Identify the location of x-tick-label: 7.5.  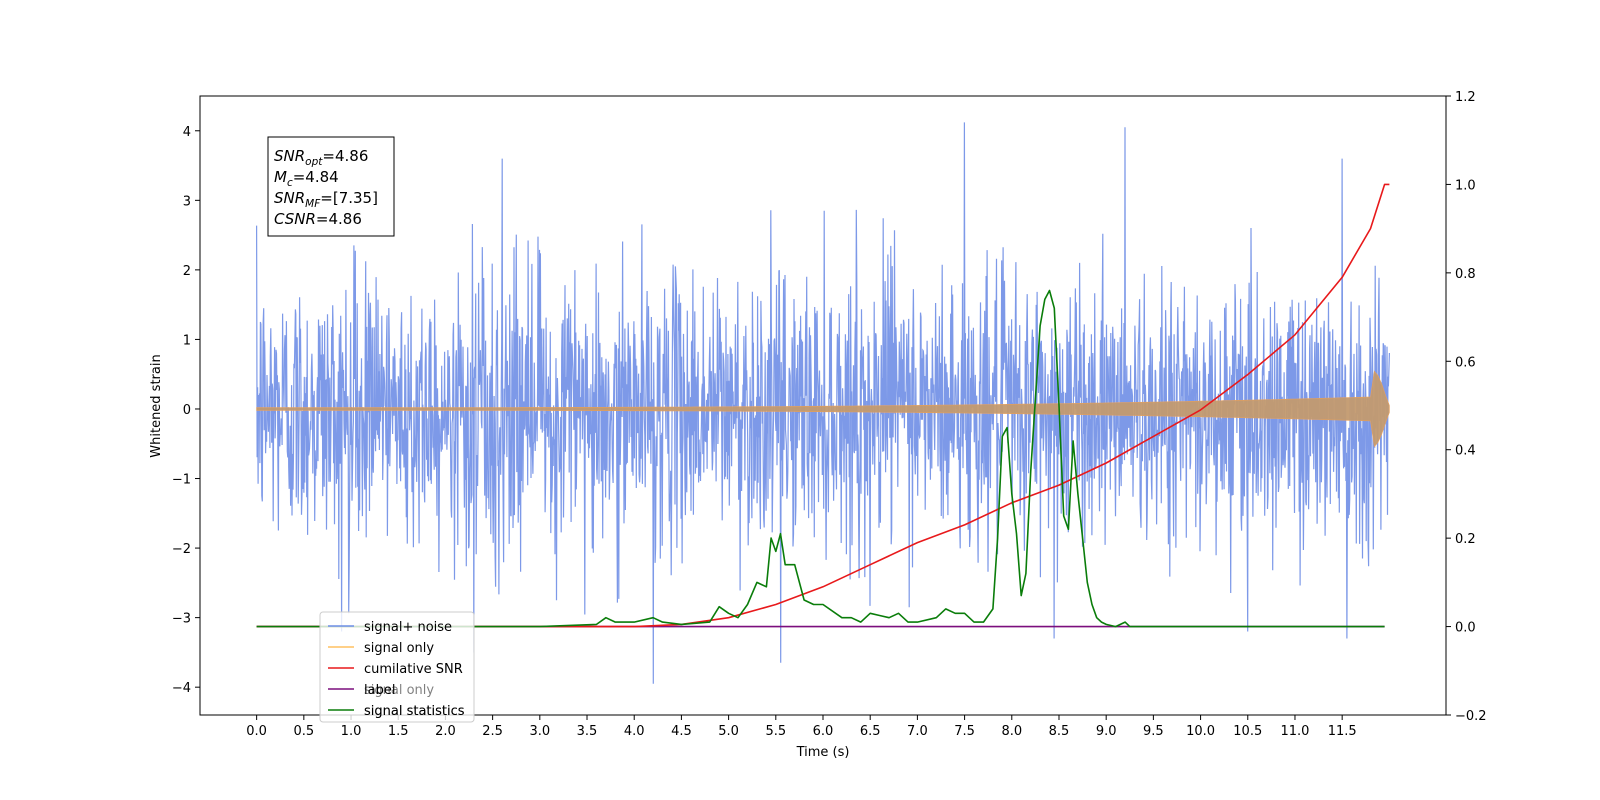
(964, 731).